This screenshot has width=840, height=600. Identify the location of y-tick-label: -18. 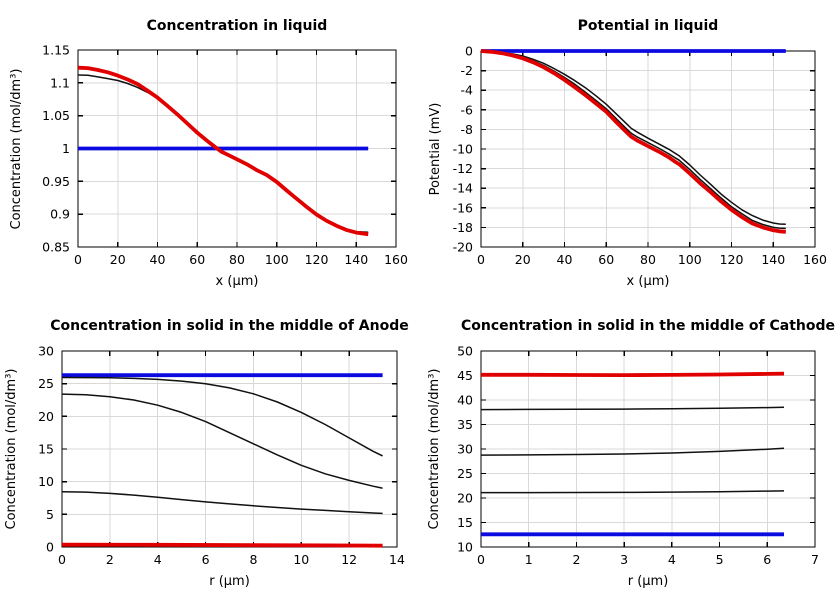
(463, 227).